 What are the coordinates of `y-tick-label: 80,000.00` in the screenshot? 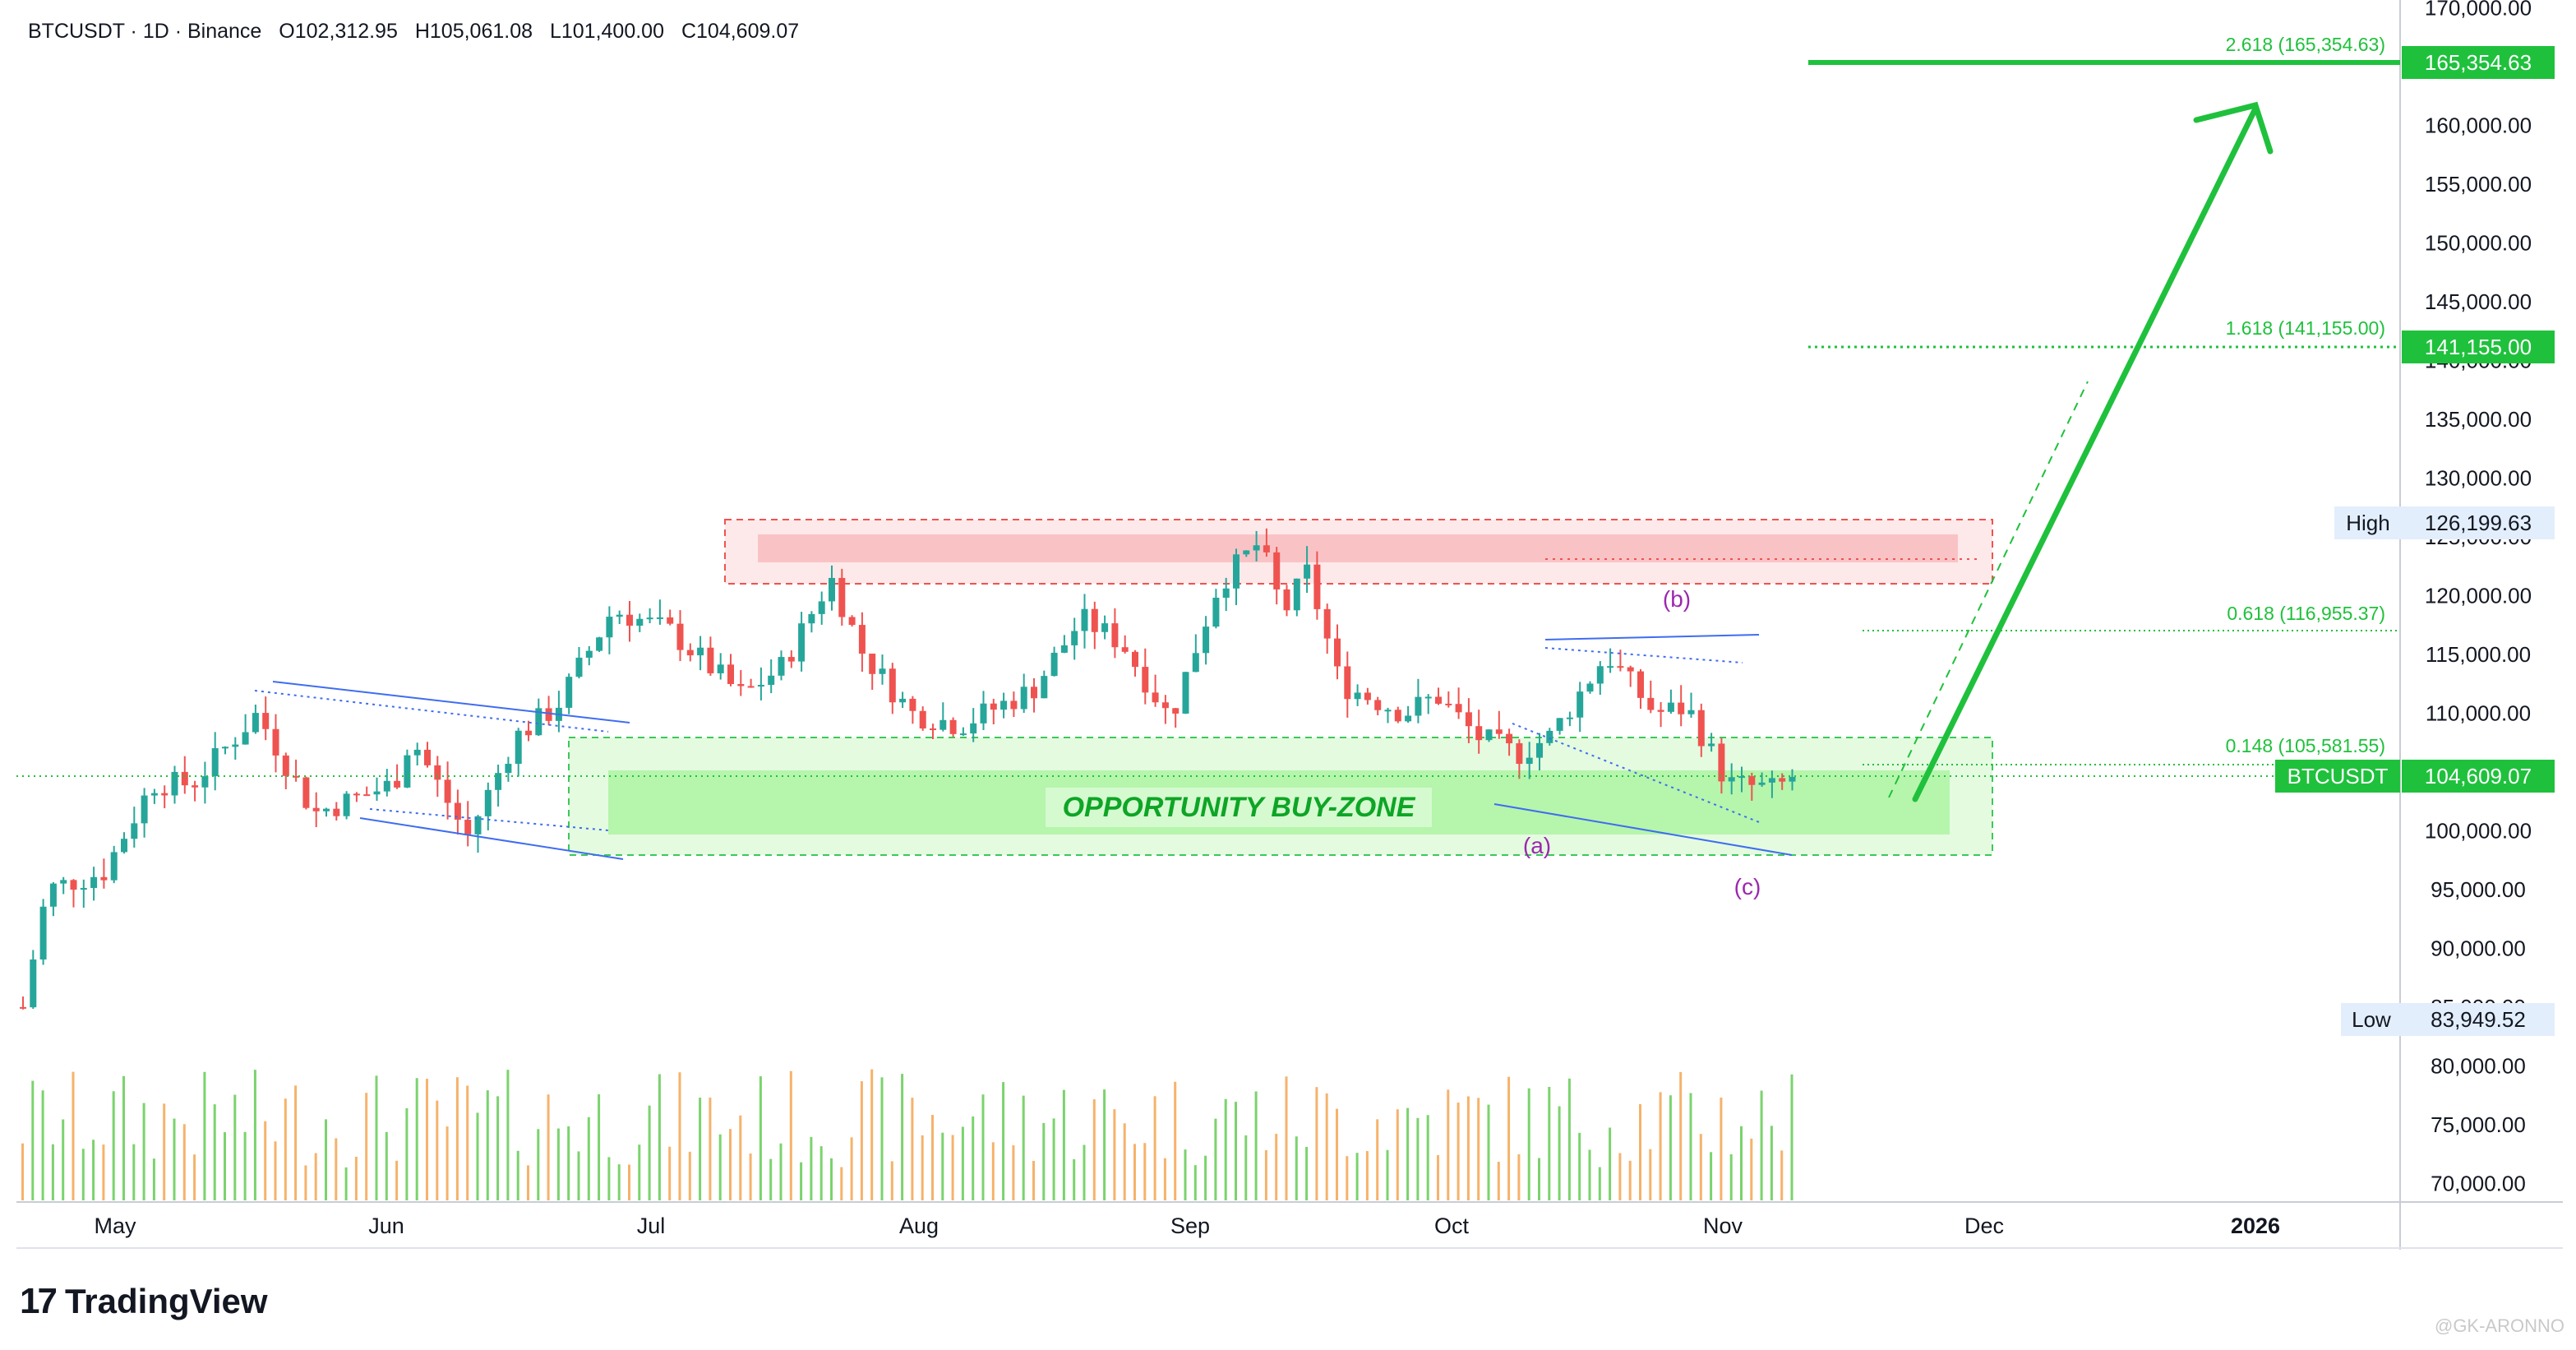 It's located at (2479, 1065).